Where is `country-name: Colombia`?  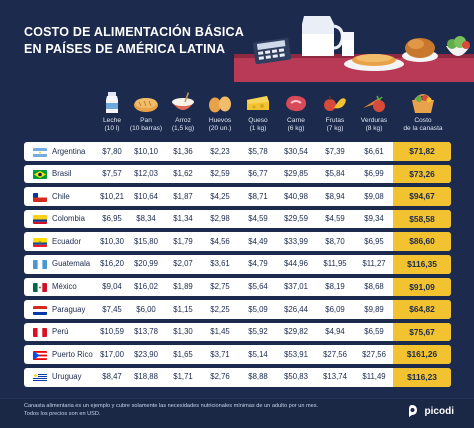
country-name: Colombia is located at coordinates (68, 219).